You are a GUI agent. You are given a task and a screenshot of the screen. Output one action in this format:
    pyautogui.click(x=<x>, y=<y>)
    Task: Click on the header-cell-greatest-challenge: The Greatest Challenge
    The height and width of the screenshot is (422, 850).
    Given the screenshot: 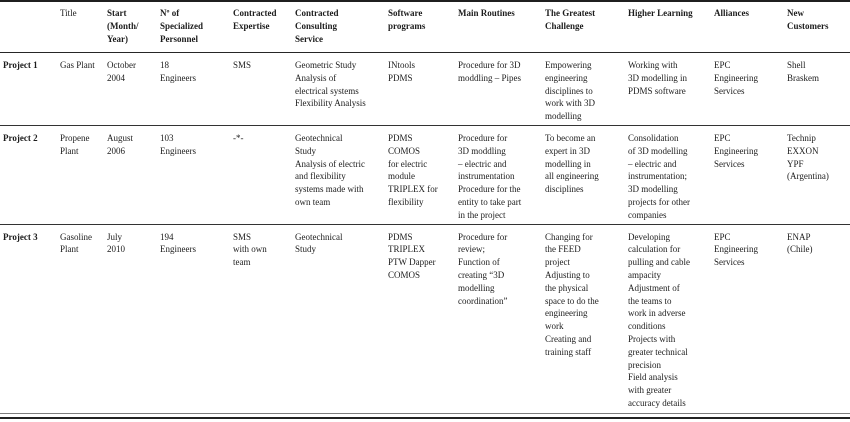 What is the action you would take?
    pyautogui.click(x=583, y=27)
    